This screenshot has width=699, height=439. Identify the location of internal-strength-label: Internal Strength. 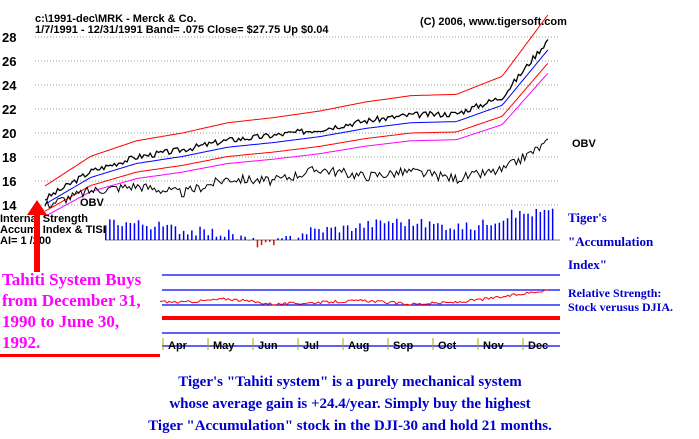
(44, 219).